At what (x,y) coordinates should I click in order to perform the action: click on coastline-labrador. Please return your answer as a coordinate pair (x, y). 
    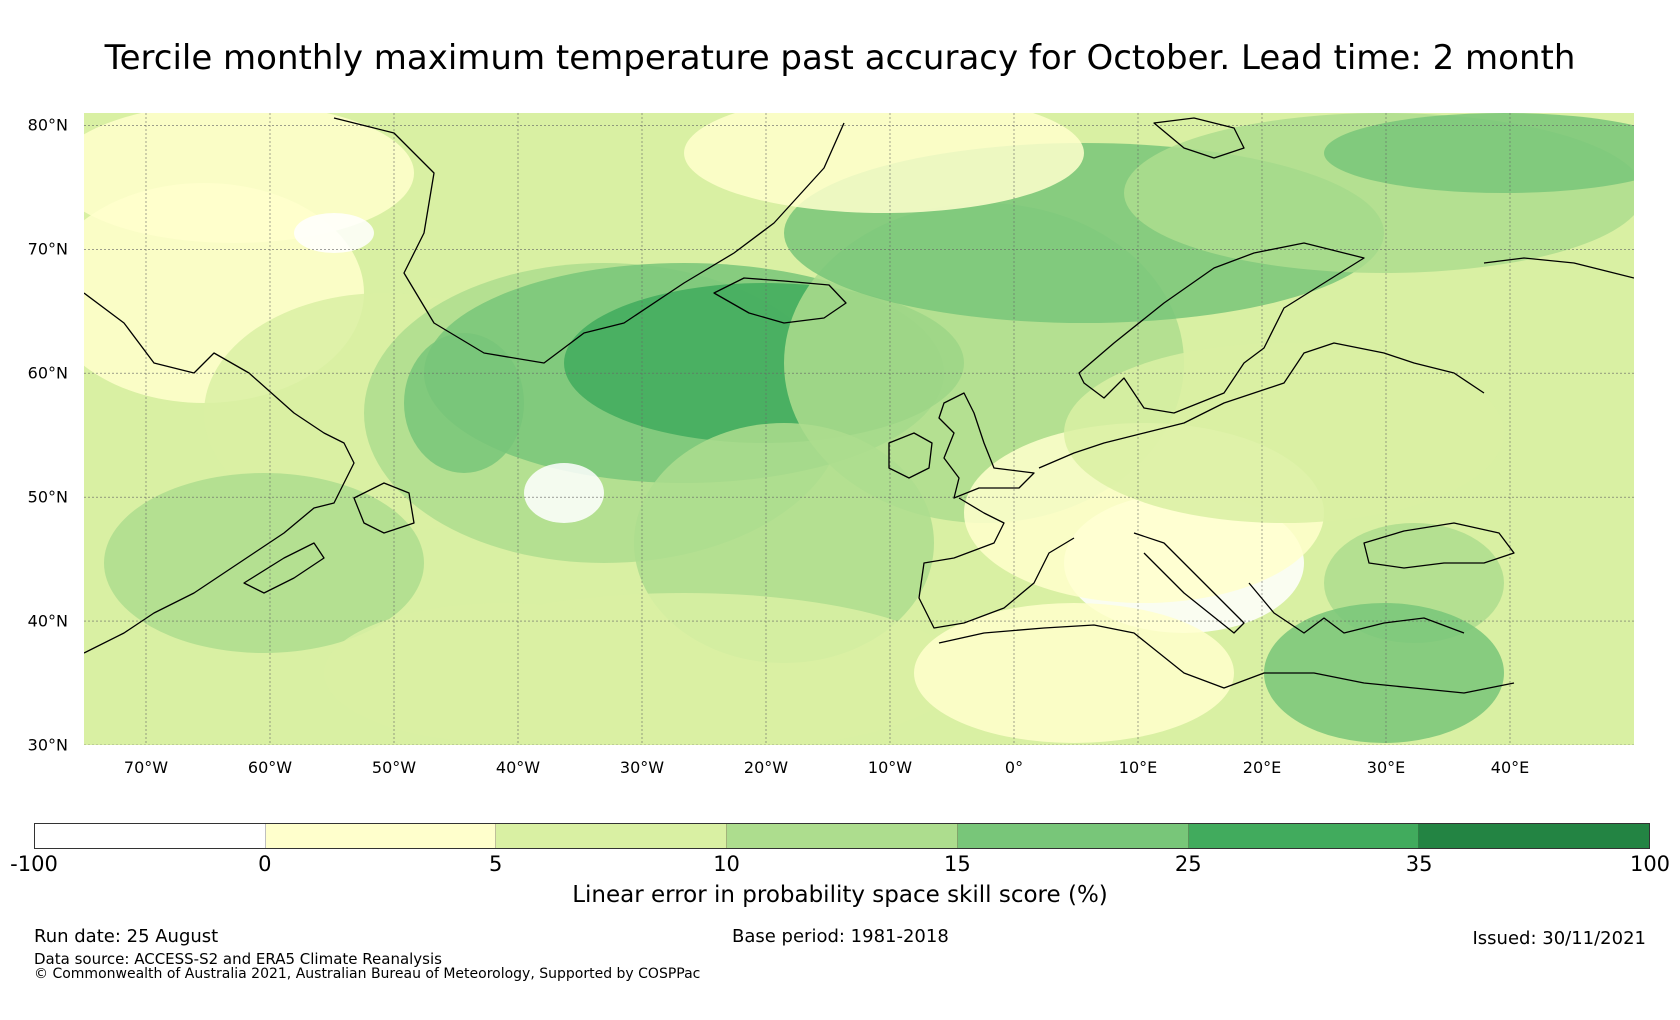
    Looking at the image, I should click on (219, 473).